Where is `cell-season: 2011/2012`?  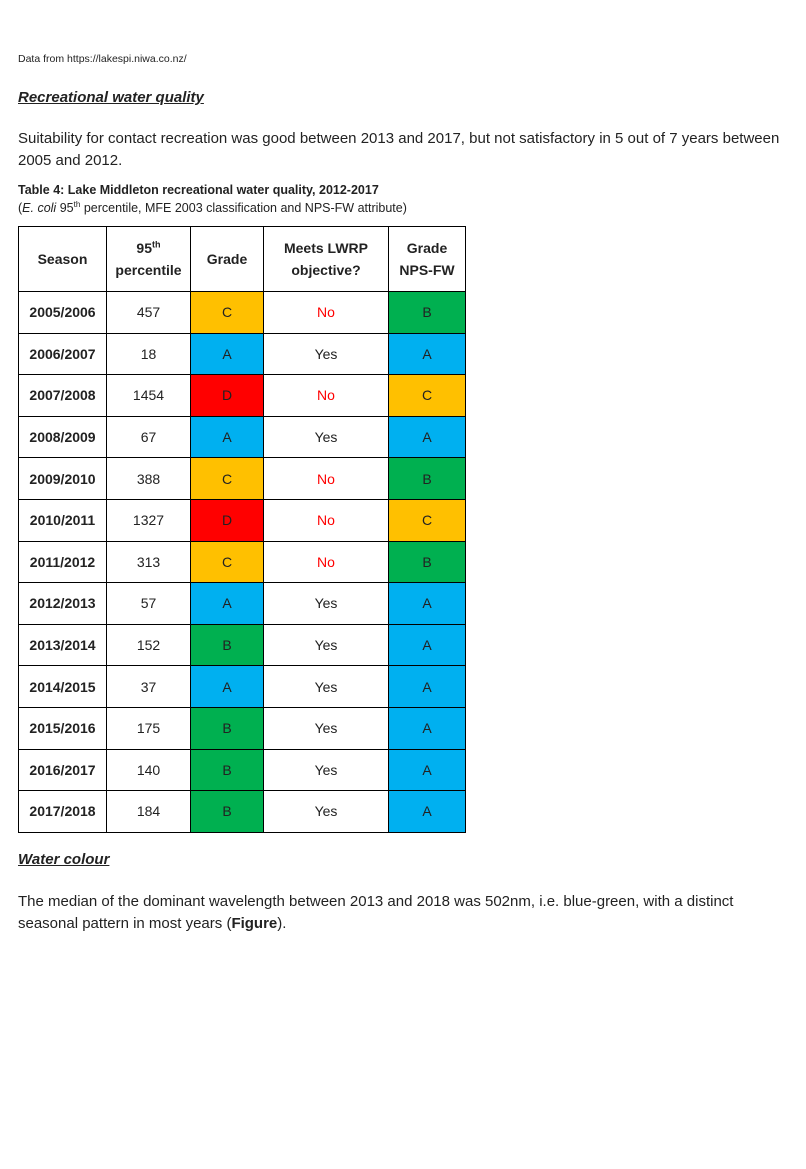 cell-season: 2011/2012 is located at coordinates (62, 562).